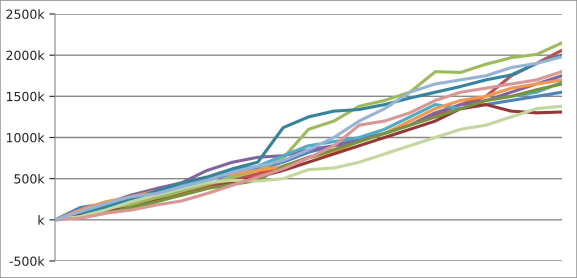 This screenshot has height=278, width=577. Describe the element at coordinates (25, 137) in the screenshot. I see `y-tick-label: 1000k` at that location.